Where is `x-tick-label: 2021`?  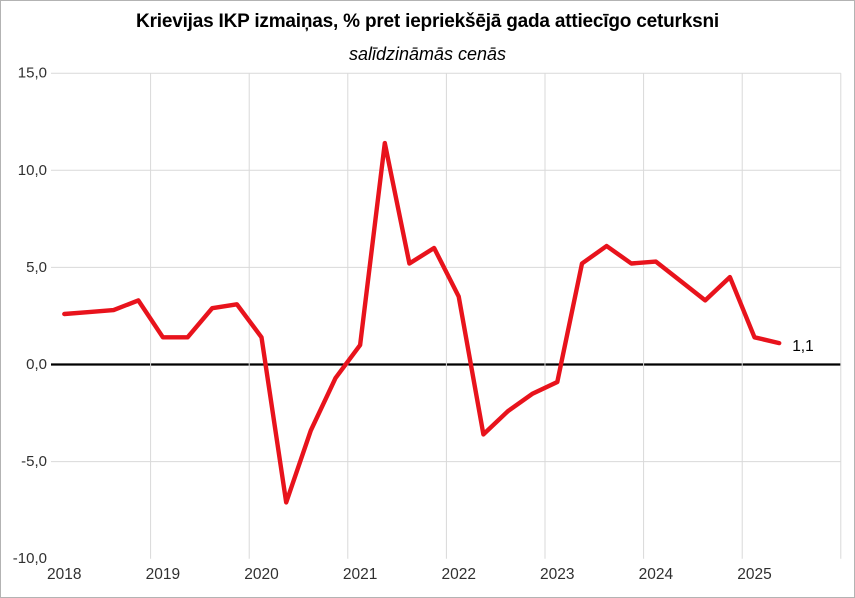
x-tick-label: 2021 is located at coordinates (360, 574).